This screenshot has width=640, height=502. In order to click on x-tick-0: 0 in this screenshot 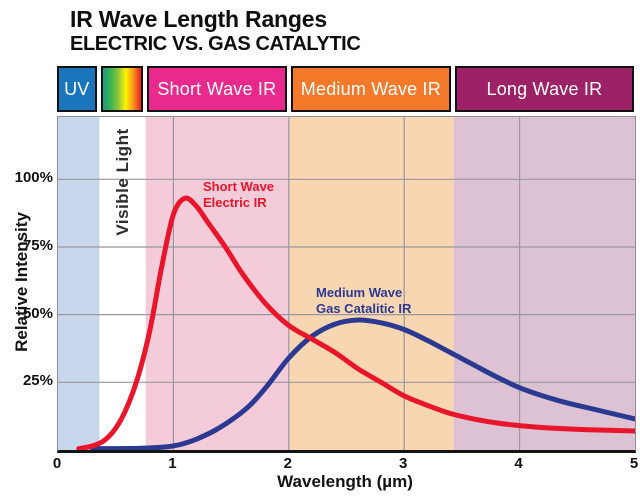, I will do `click(57, 463)`.